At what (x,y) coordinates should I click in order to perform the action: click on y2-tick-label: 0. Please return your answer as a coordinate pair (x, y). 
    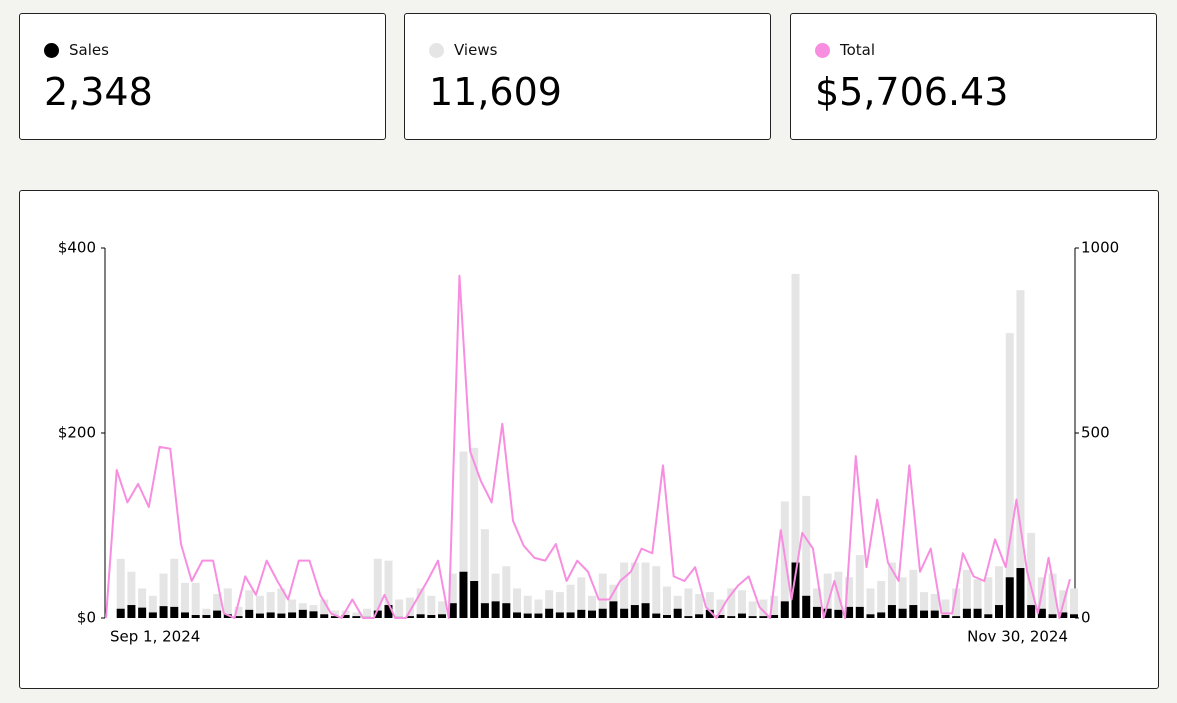
    Looking at the image, I should click on (1086, 618).